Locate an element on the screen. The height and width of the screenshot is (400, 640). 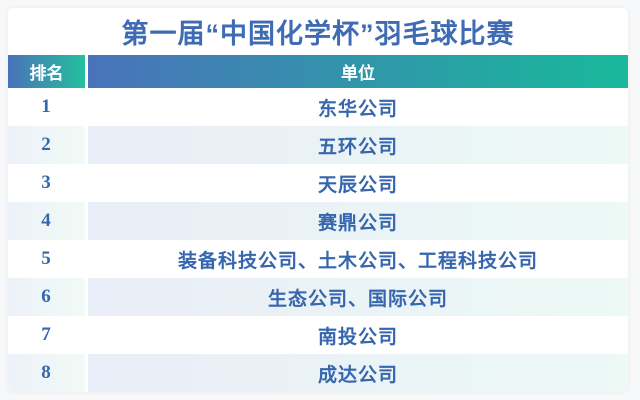
column-header-unit: 单位 is located at coordinates (358, 71).